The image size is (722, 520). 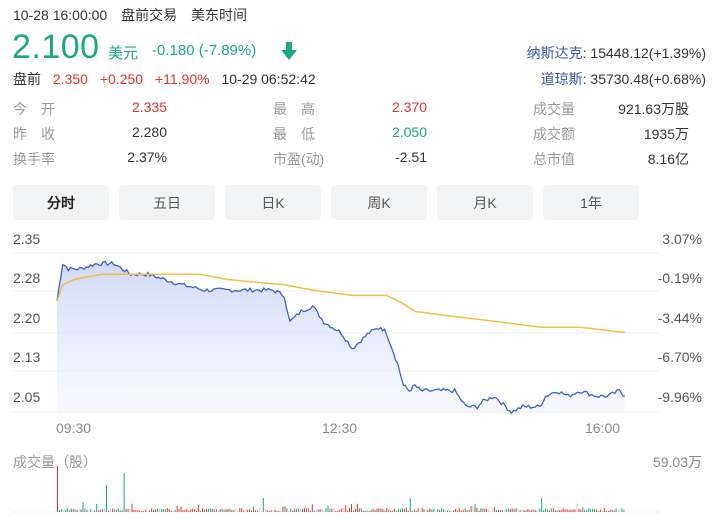 I want to click on index-dow: 道琼斯: 35730.48(+0.68%), so click(x=623, y=79).